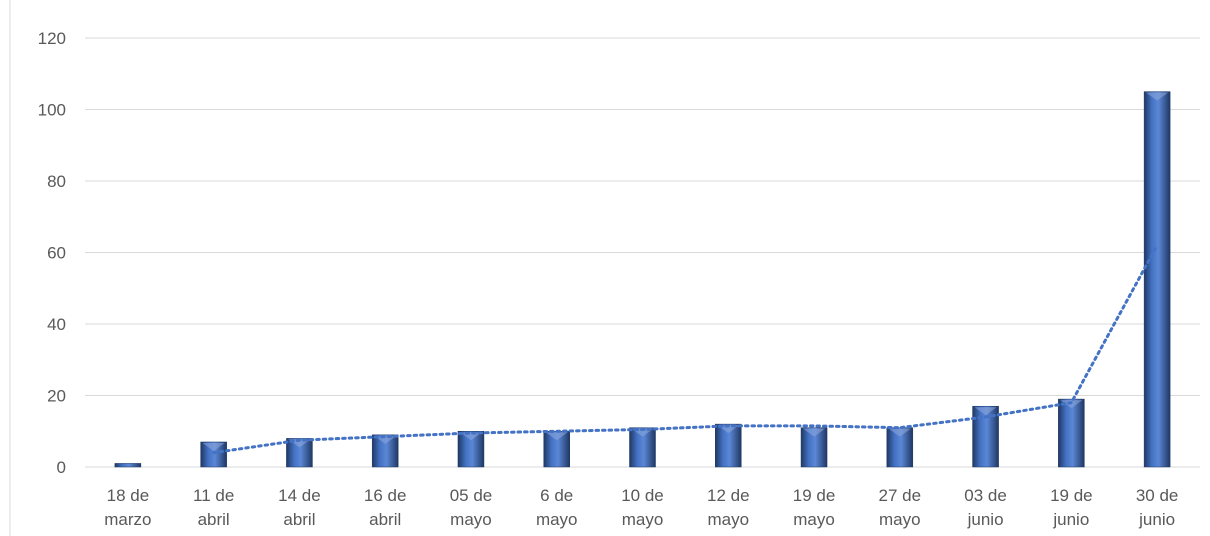  What do you see at coordinates (556, 495) in the screenshot?
I see `x-tick-label: 6 de` at bounding box center [556, 495].